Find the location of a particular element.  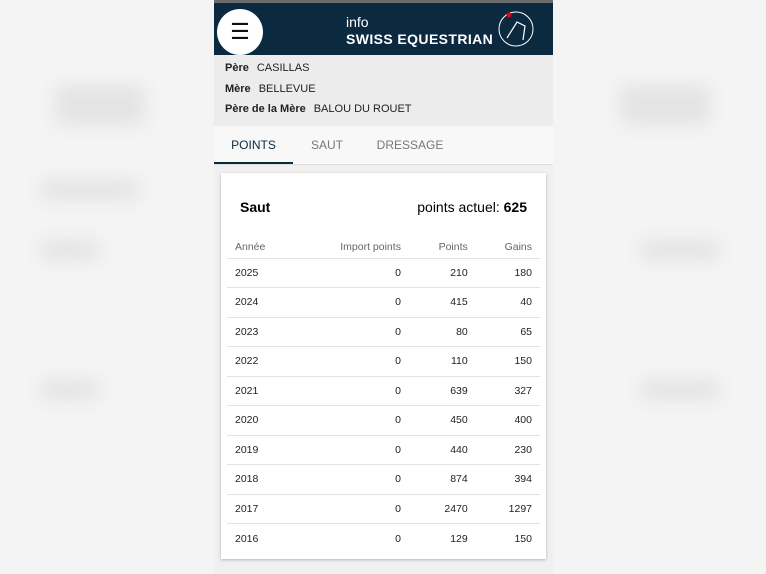

table-row: 2023 0 80 65 is located at coordinates (383, 331).